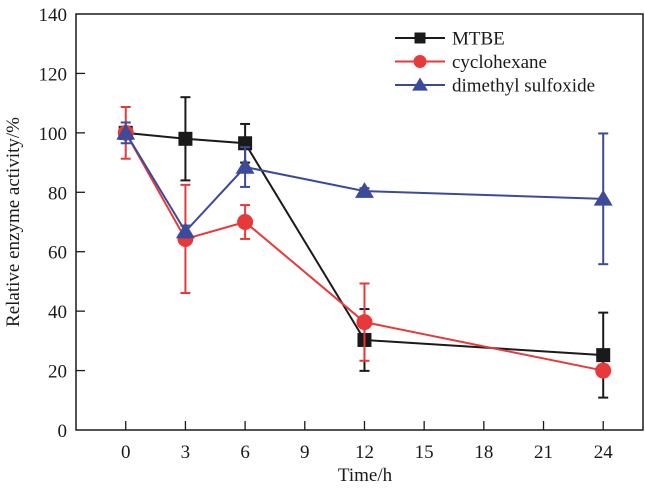 The width and height of the screenshot is (645, 492). Describe the element at coordinates (543, 452) in the screenshot. I see `x-tick-label: 21` at that location.